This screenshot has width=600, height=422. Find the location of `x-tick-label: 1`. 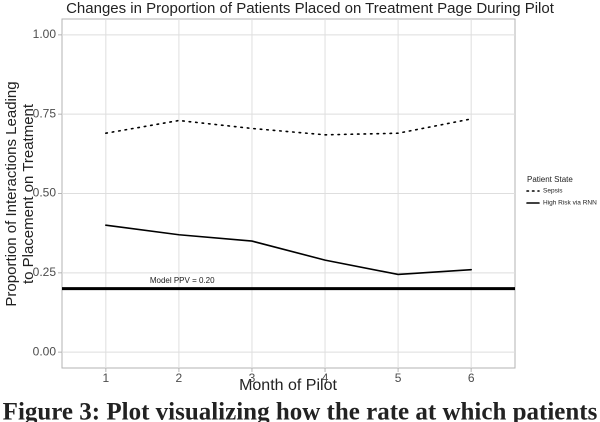

x-tick-label: 1 is located at coordinates (105, 378).